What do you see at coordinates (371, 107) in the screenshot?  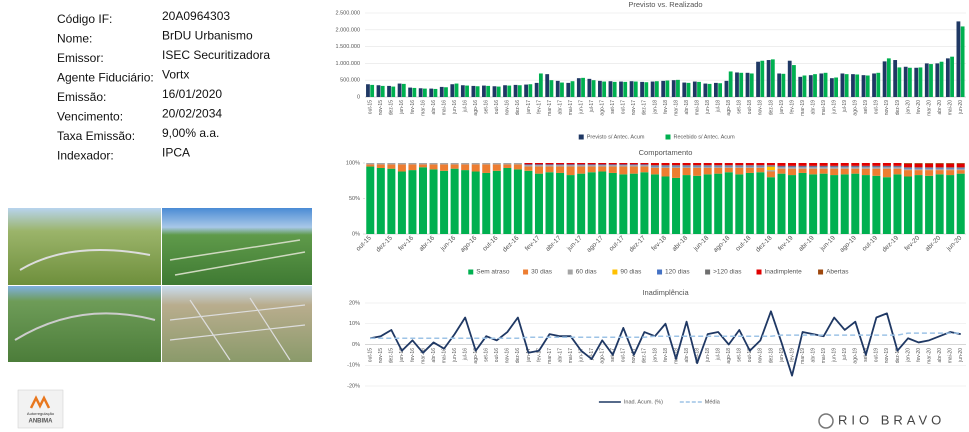 I see `x-tick-label: out-15` at bounding box center [371, 107].